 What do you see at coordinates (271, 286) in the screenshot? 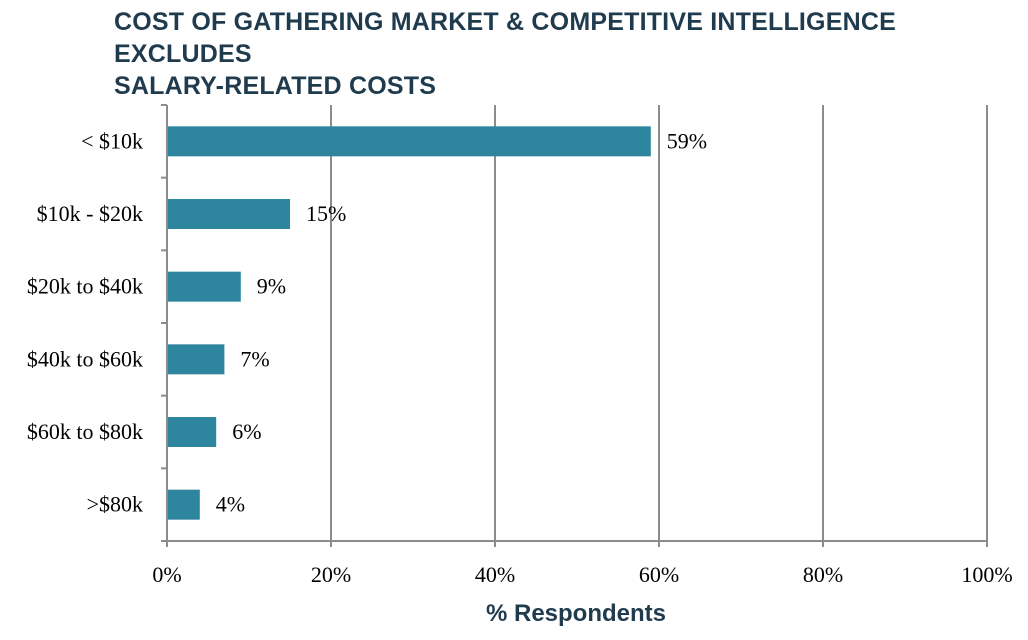
I see `data-label: 9%` at bounding box center [271, 286].